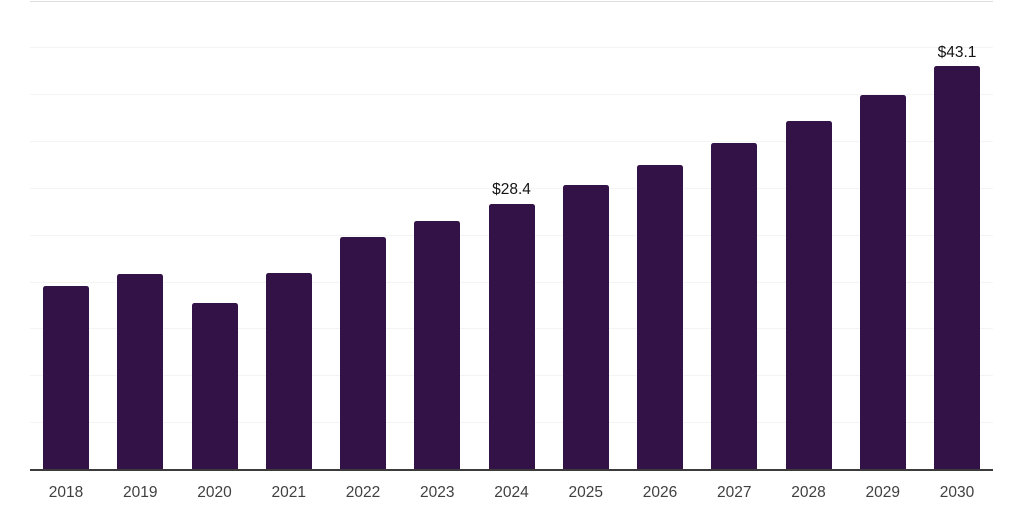 The width and height of the screenshot is (1024, 512). I want to click on bar-2021, so click(288, 371).